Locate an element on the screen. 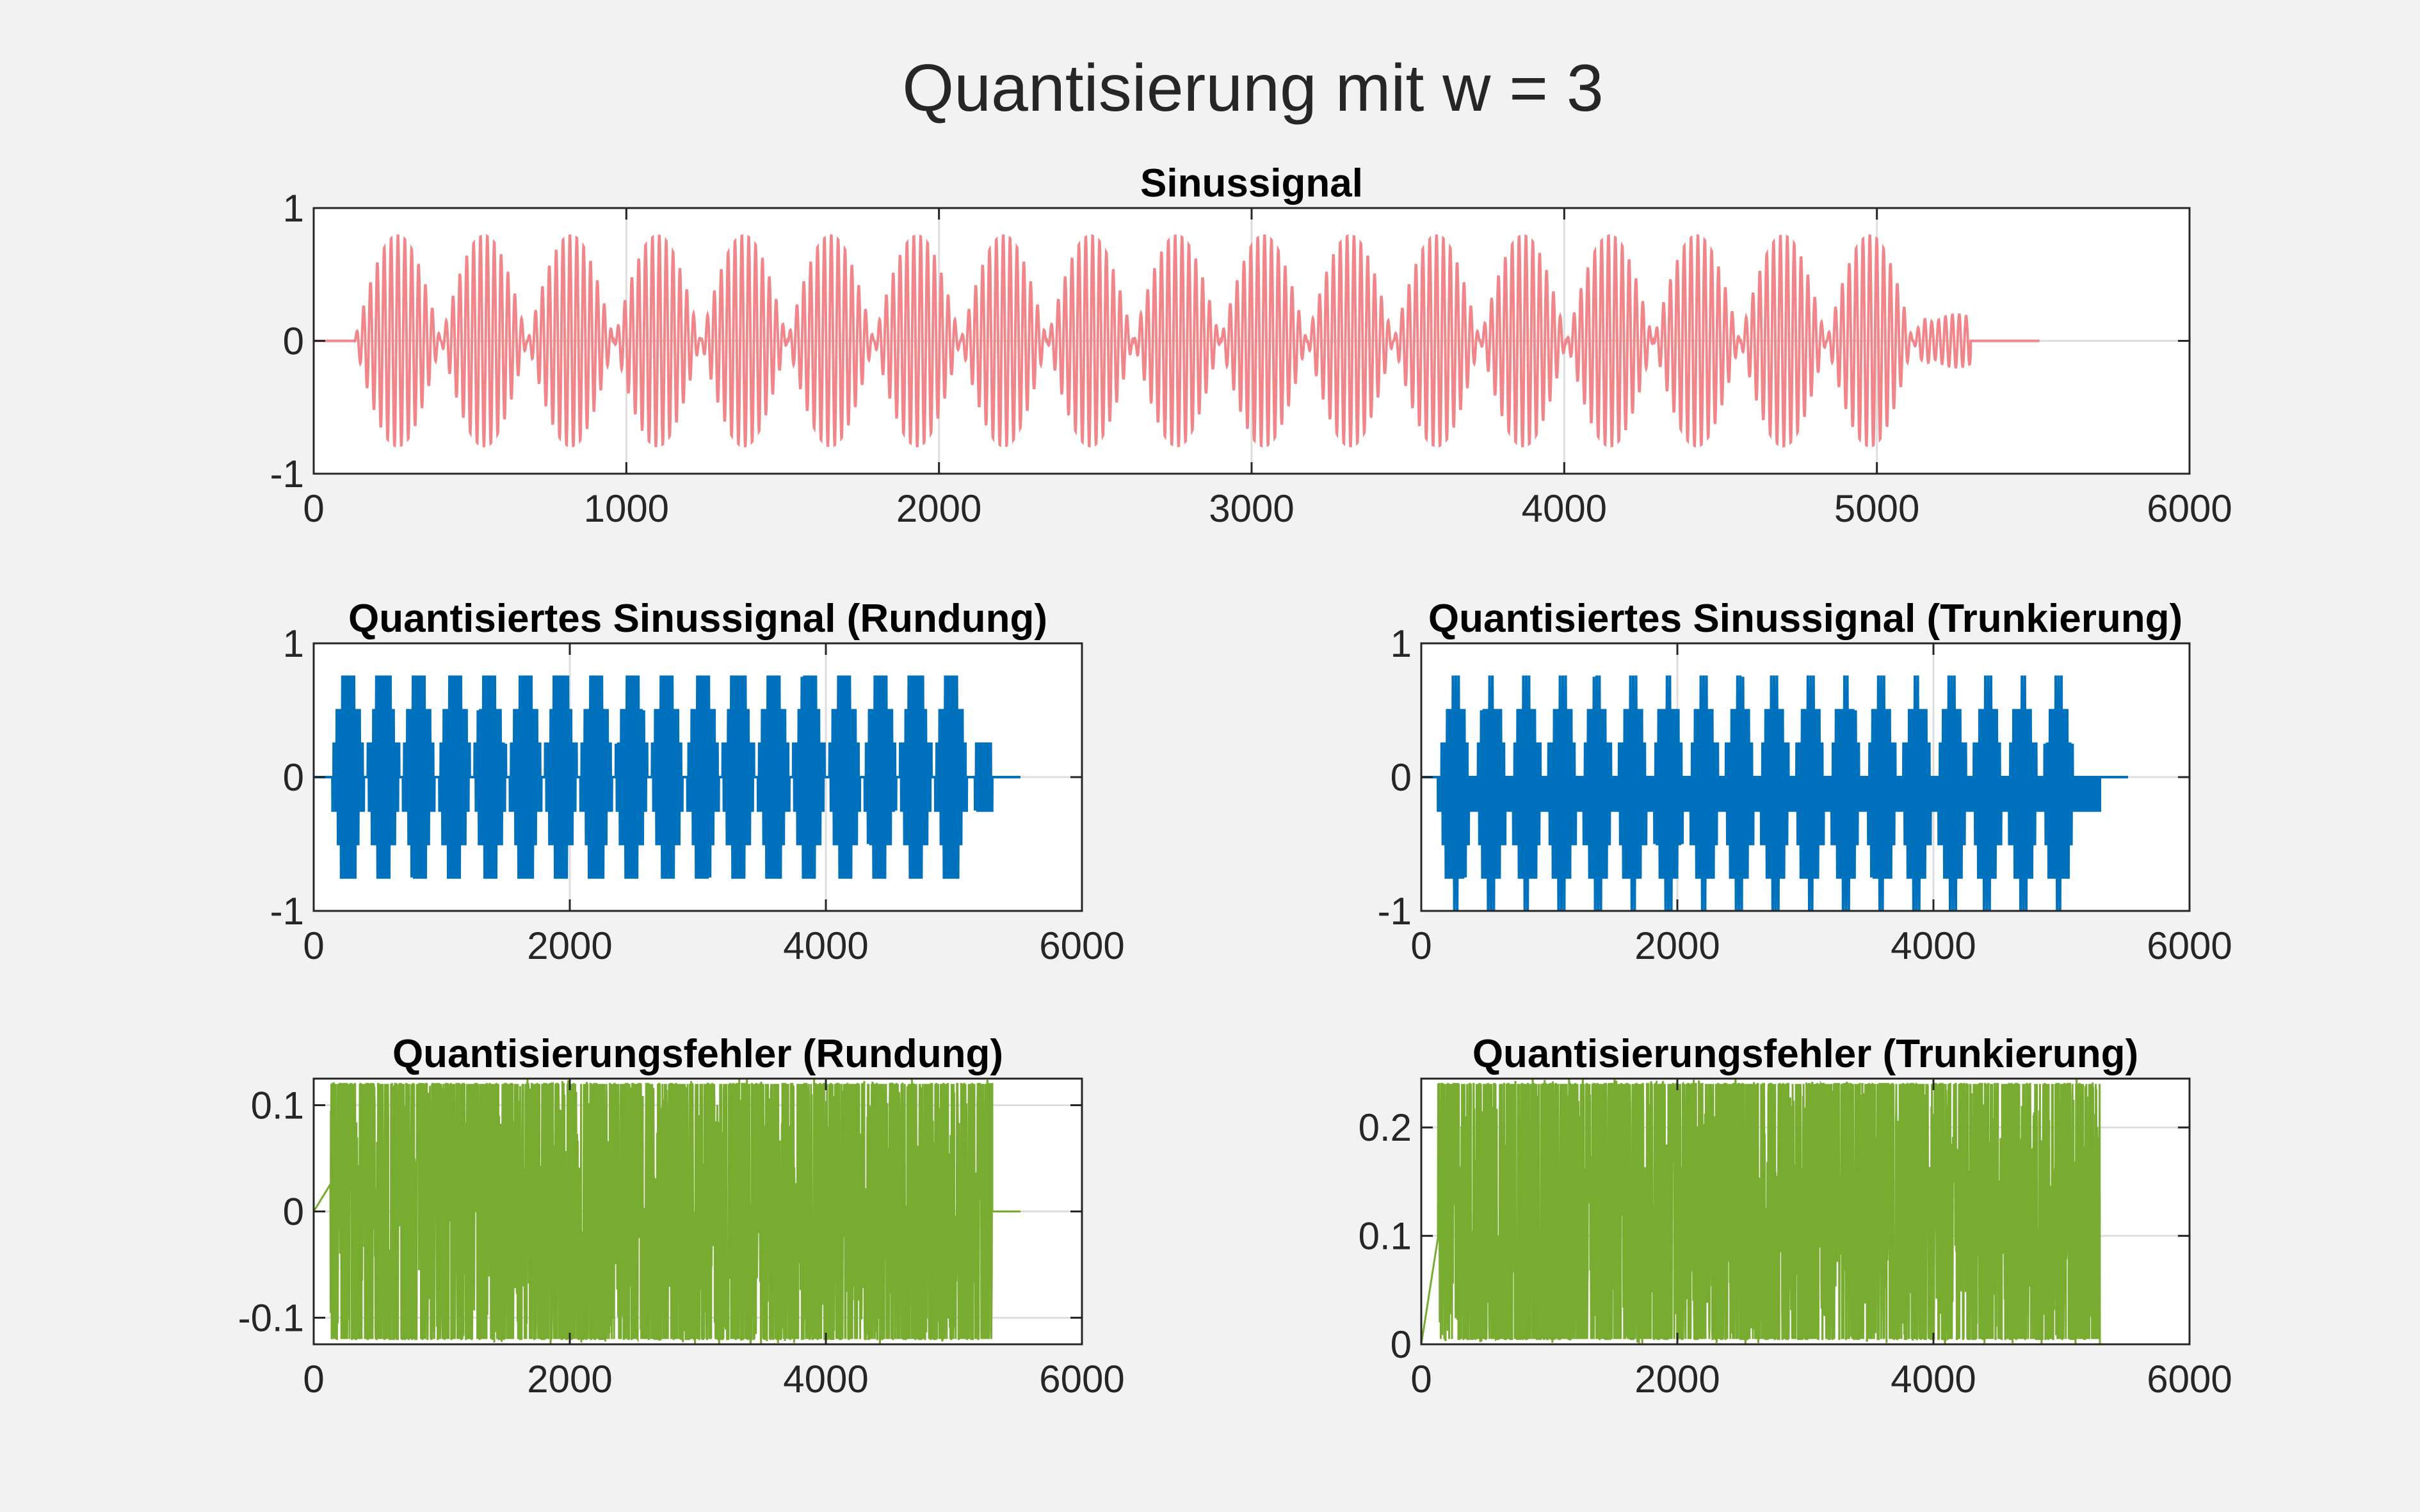  x-tick-label: 3000 is located at coordinates (1251, 508).